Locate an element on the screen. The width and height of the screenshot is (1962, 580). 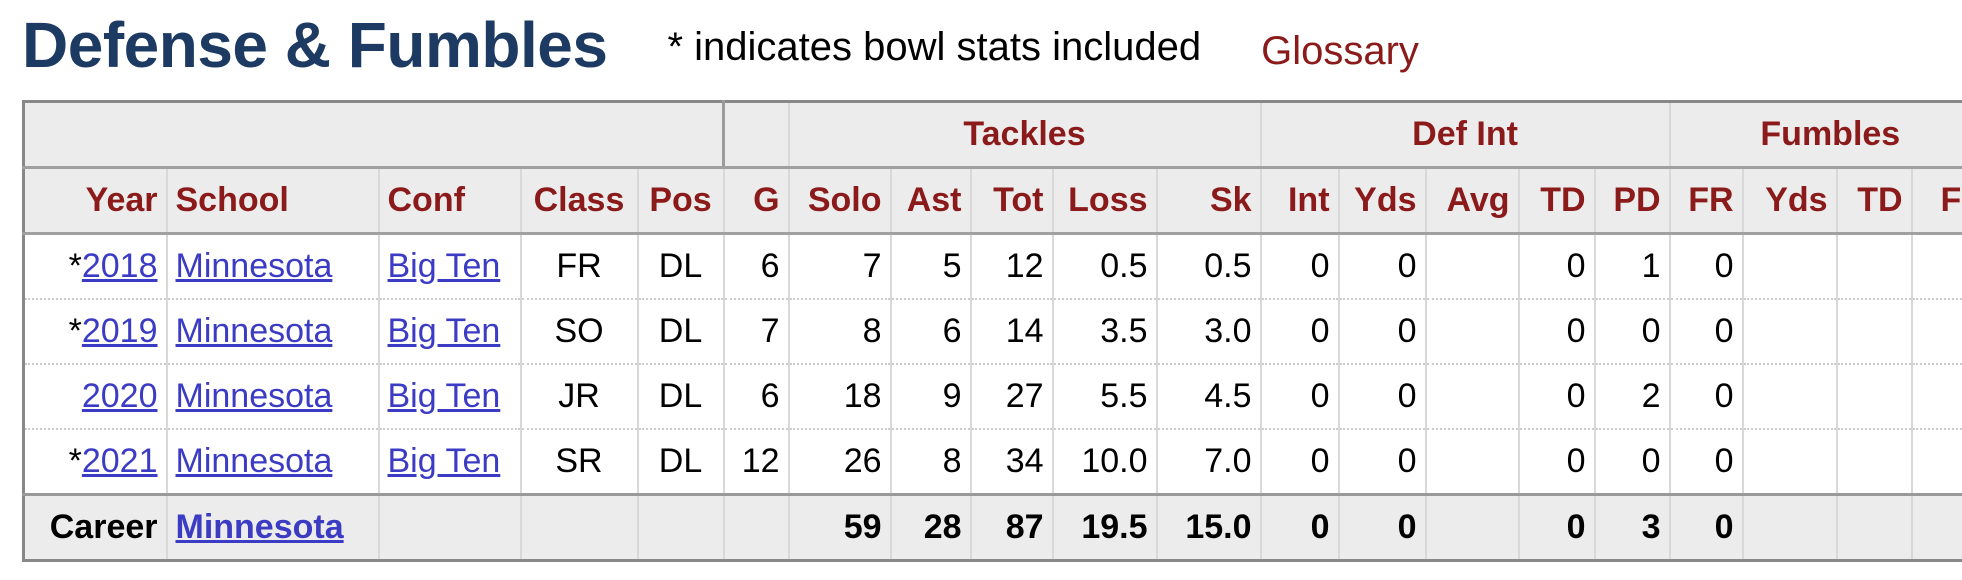
ast-cell: 6 is located at coordinates (930, 332).